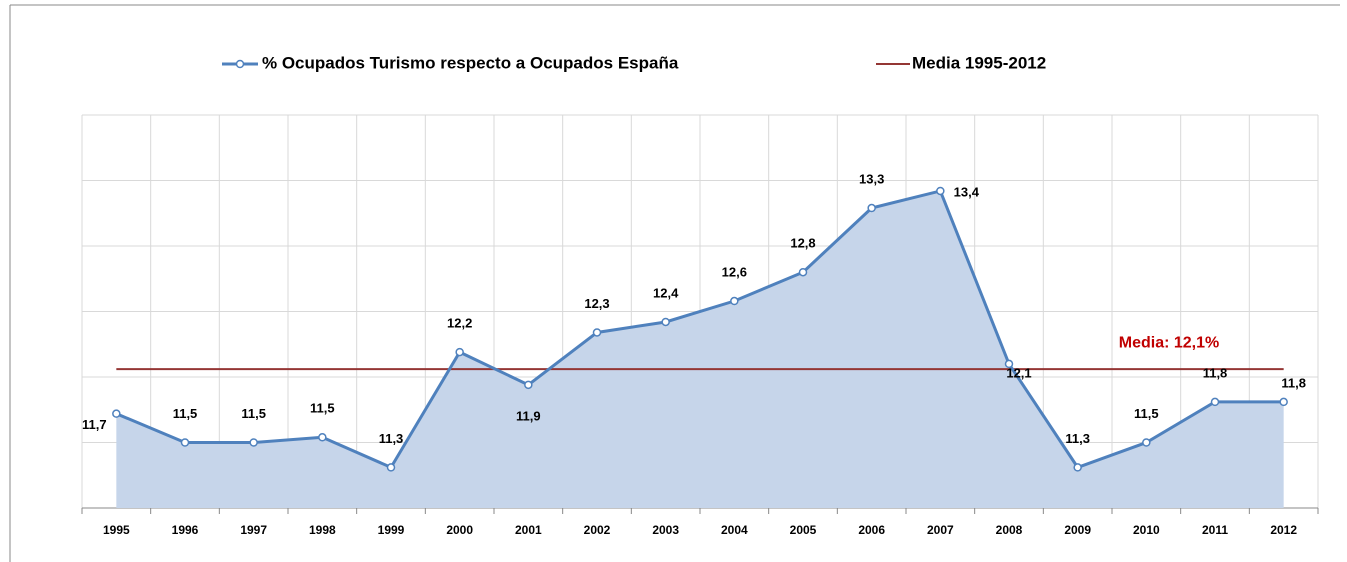 The height and width of the screenshot is (562, 1347). I want to click on data-label: 13,4, so click(967, 191).